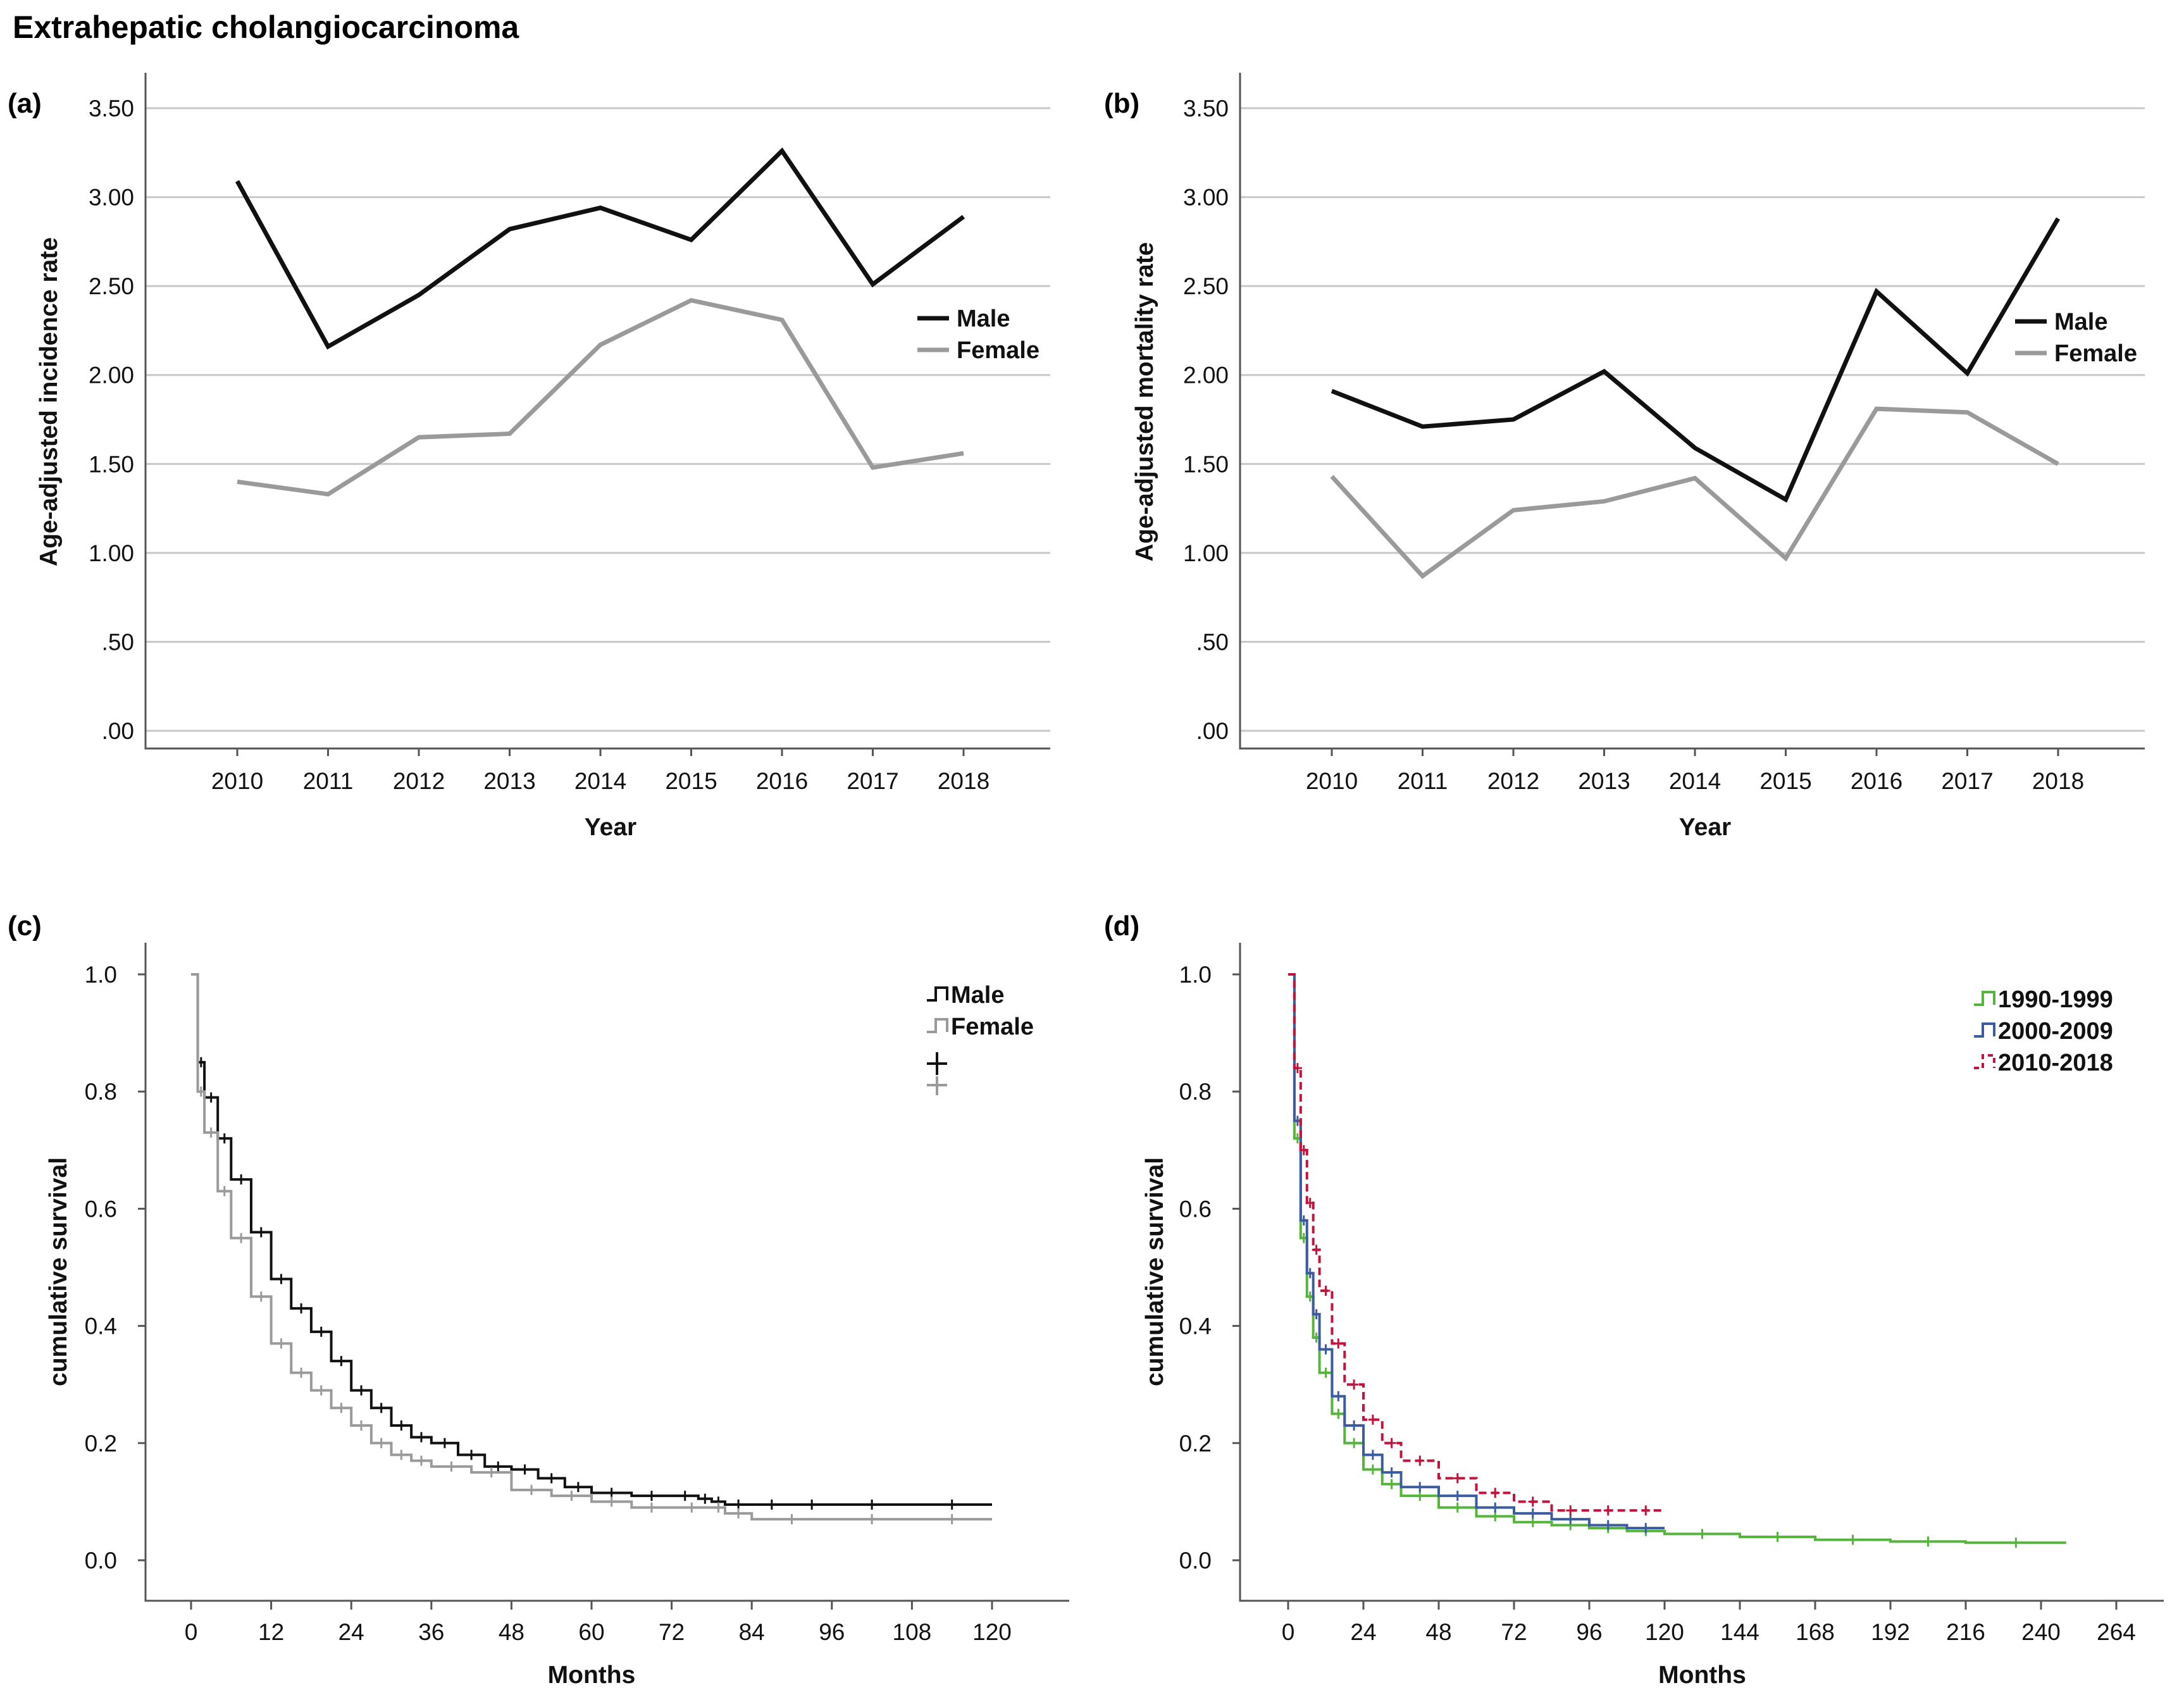 Image resolution: width=2184 pixels, height=1702 pixels. What do you see at coordinates (271, 1632) in the screenshot?
I see `x-tick-label: 12` at bounding box center [271, 1632].